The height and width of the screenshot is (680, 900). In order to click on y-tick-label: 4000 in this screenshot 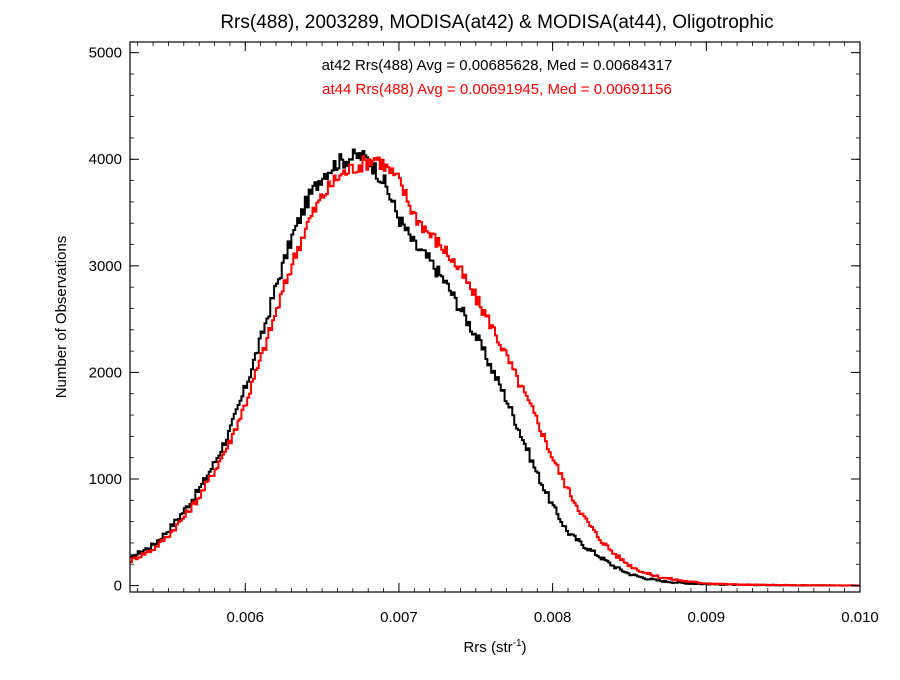, I will do `click(105, 159)`.